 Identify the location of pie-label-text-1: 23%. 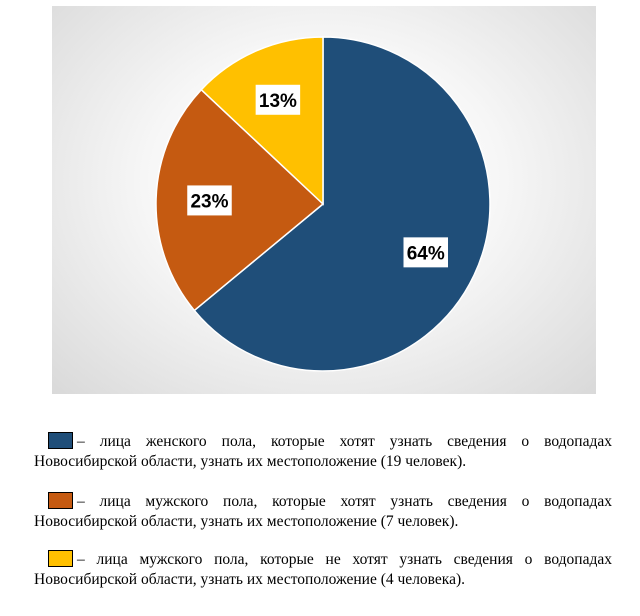
(209, 201).